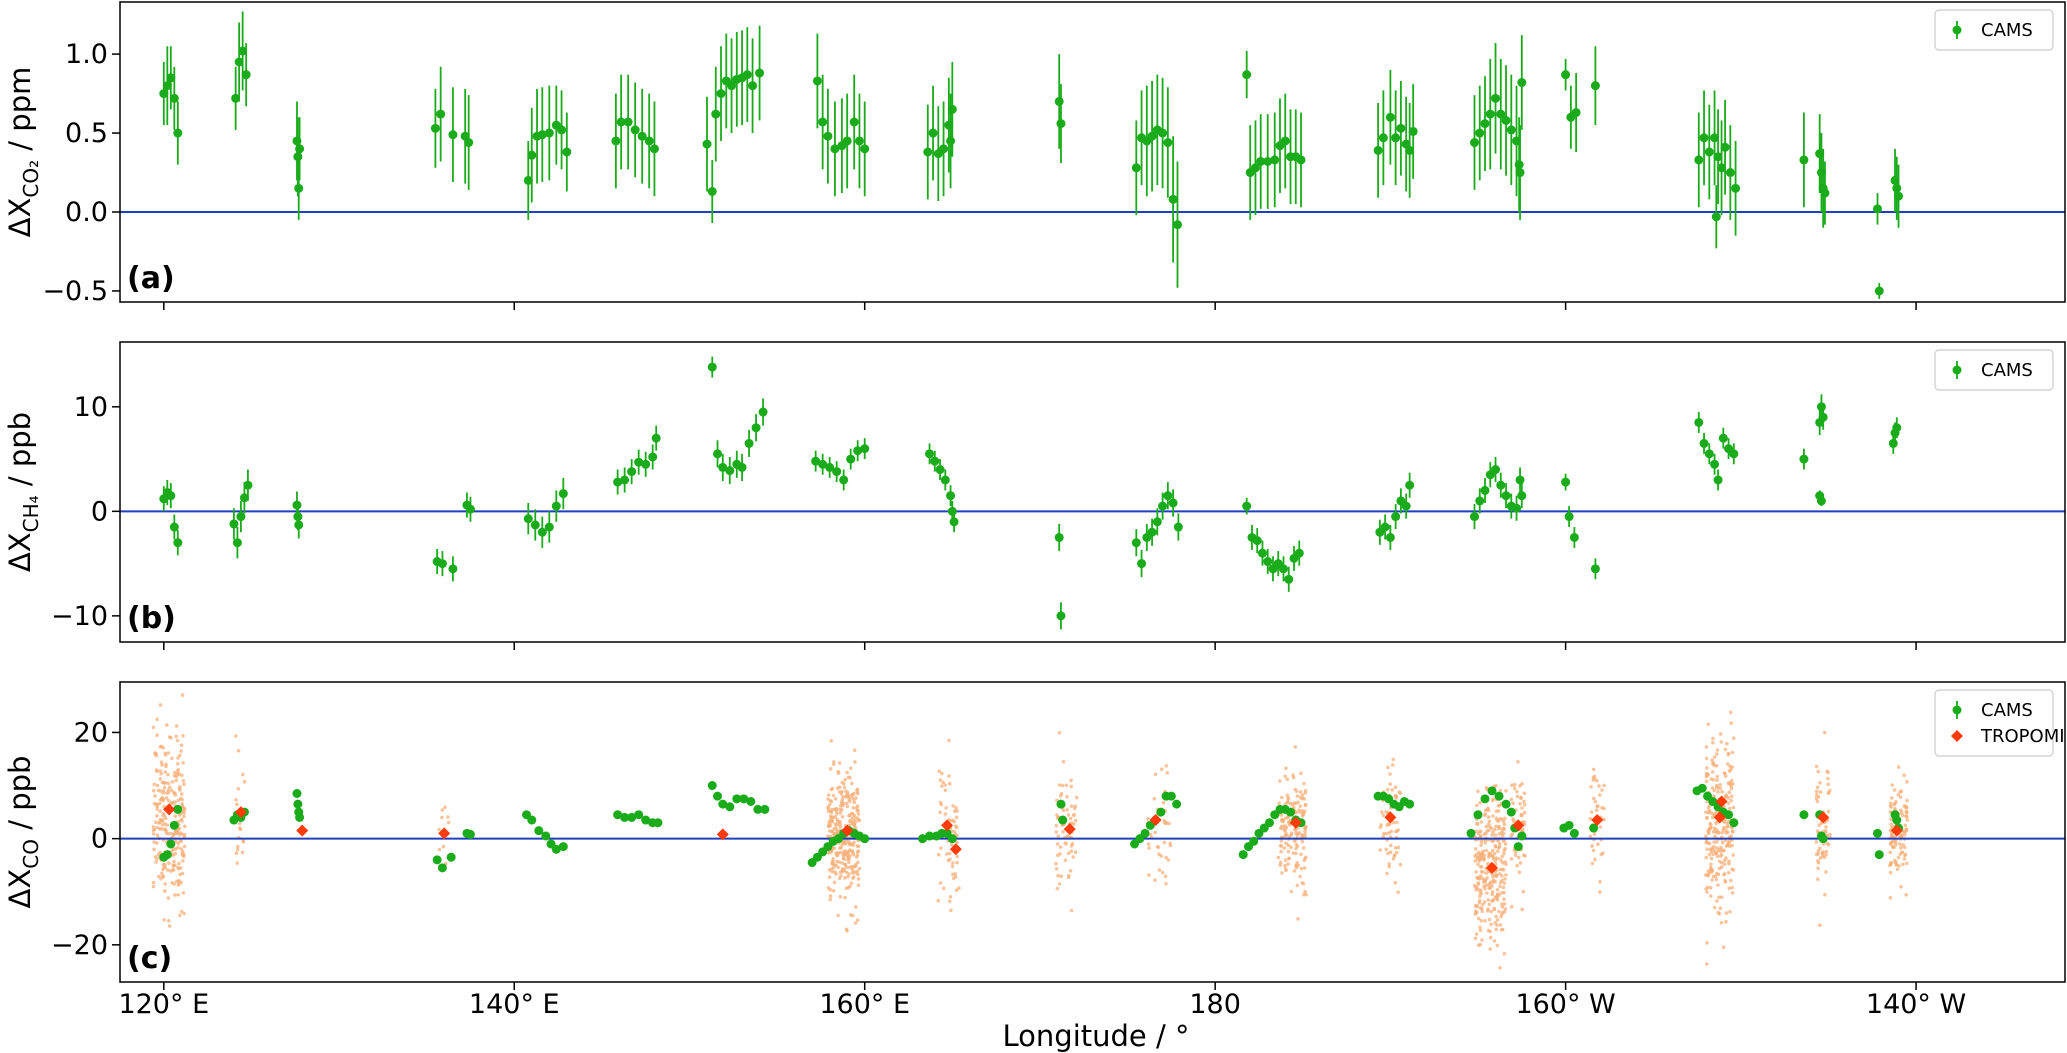 The width and height of the screenshot is (2067, 1053). I want to click on legend-label: CAMS, so click(2007, 370).